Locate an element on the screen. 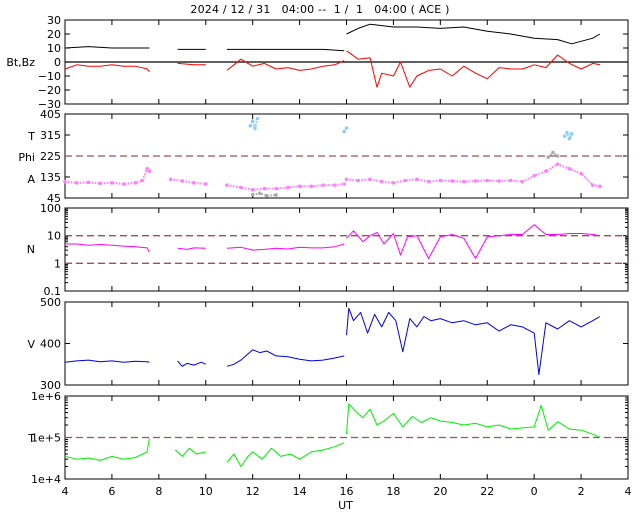 The image size is (640, 512). panel-frame-density is located at coordinates (346, 249).